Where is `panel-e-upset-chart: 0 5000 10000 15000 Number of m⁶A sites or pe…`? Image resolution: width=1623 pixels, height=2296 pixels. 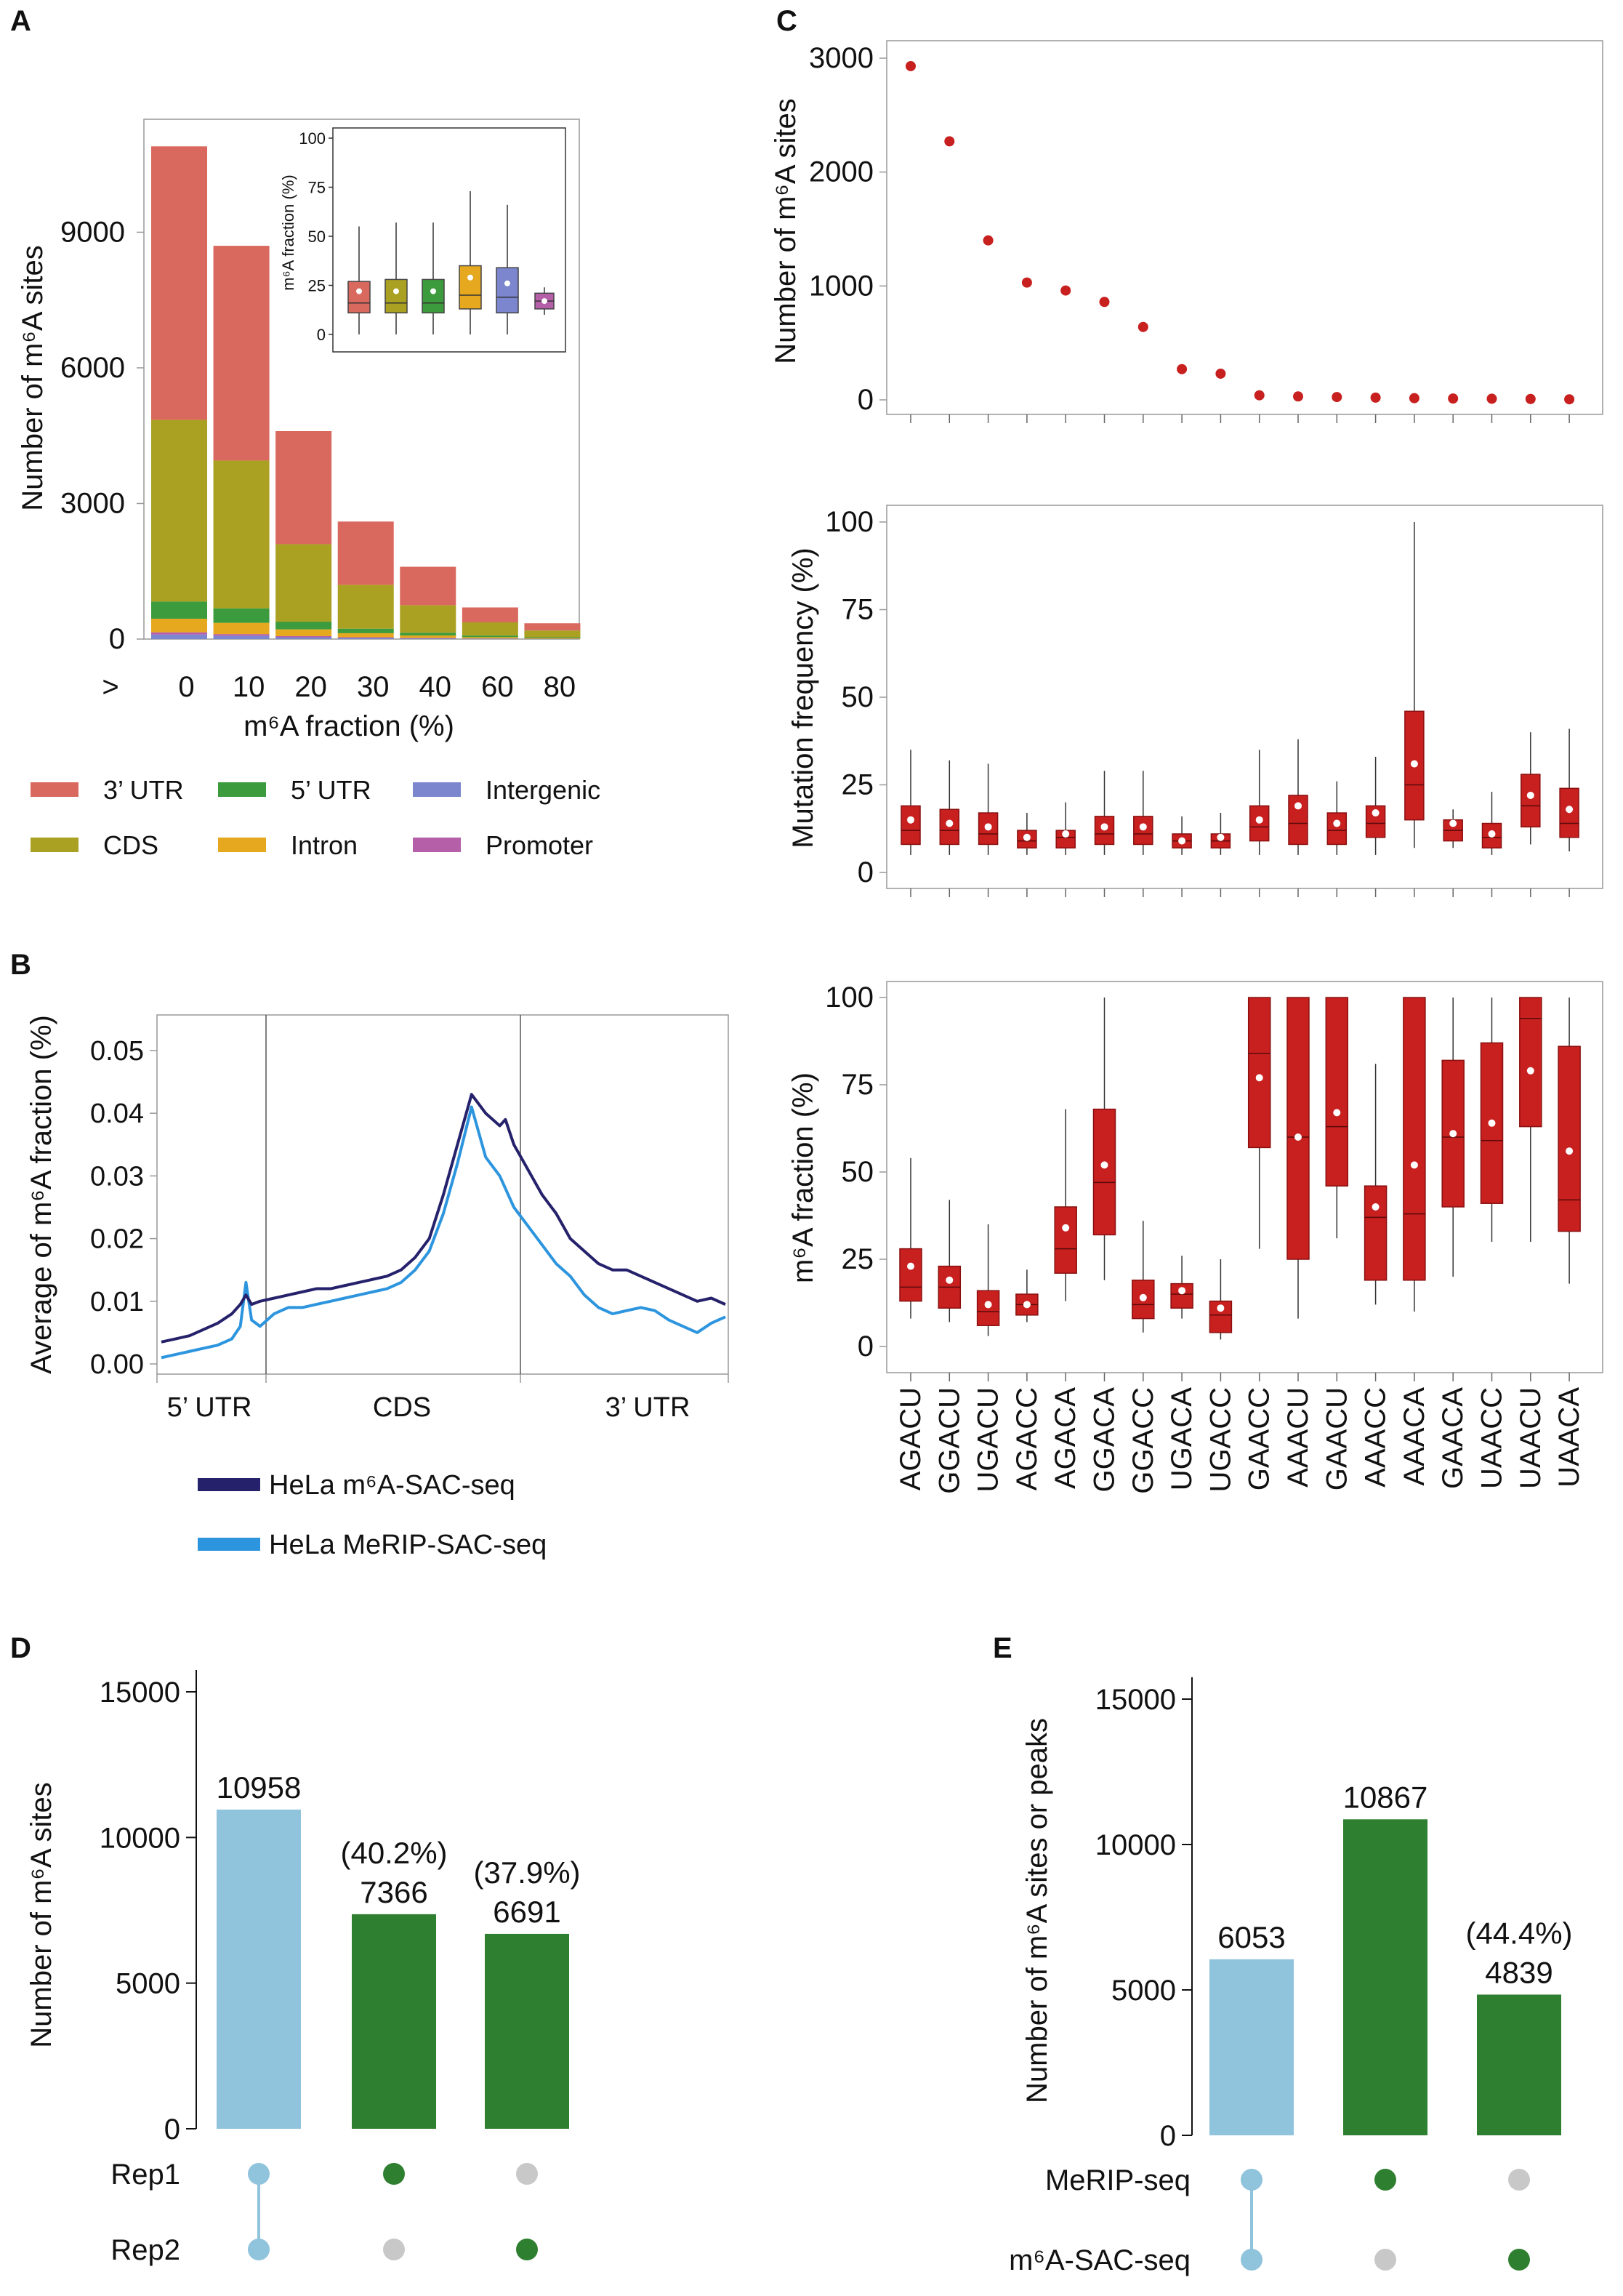 panel-e-upset-chart: 0 5000 10000 15000 Number of m⁶A sites or pe… is located at coordinates (1291, 1976).